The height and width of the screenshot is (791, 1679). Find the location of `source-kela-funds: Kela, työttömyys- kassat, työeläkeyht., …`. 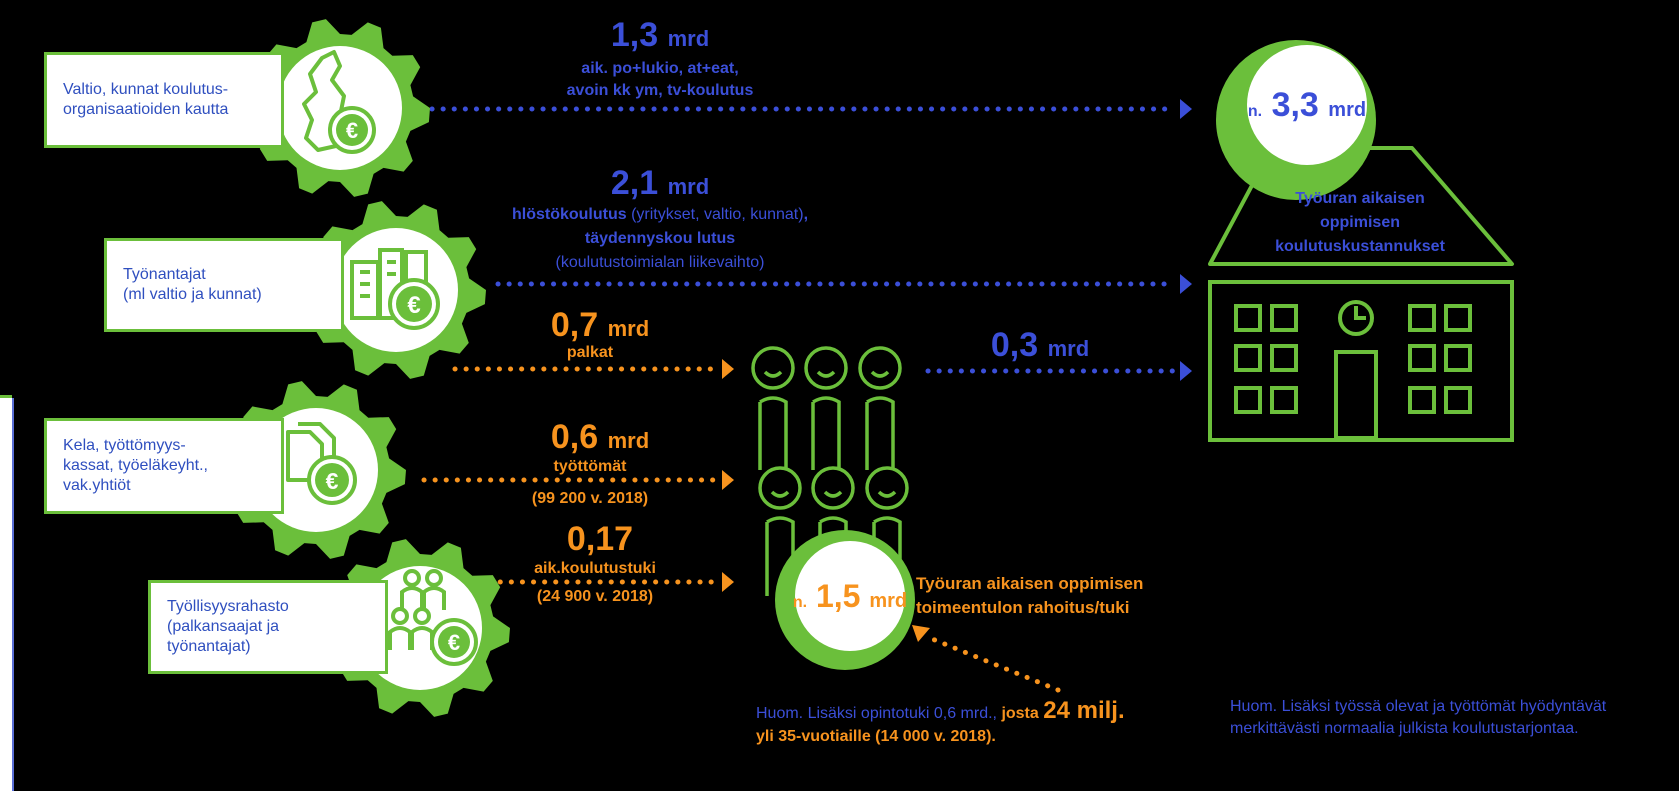

source-kela-funds: Kela, työttömyys- kassat, työeläkeyht., … is located at coordinates (164, 466).